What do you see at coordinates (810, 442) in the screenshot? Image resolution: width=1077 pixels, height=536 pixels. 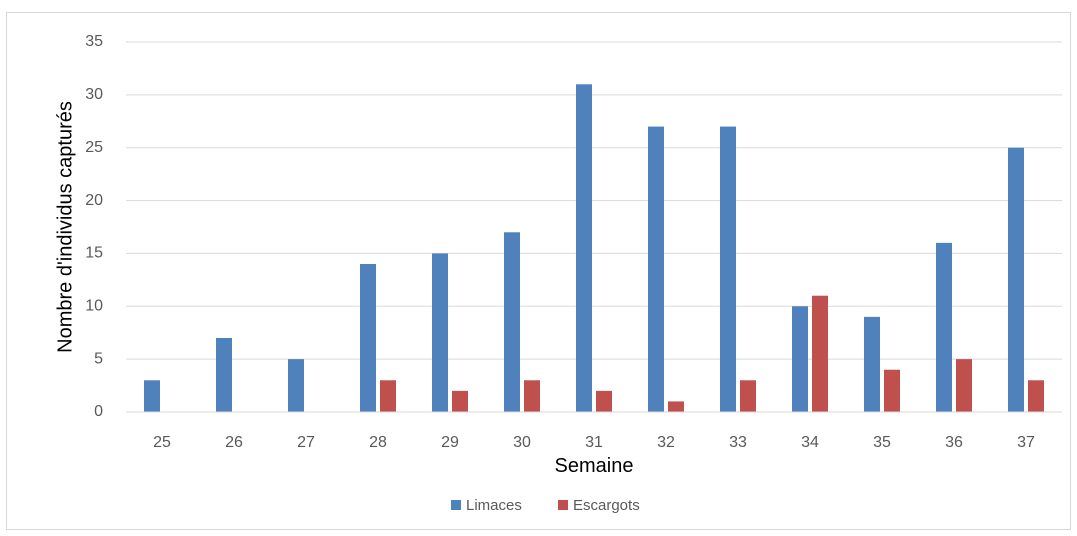 I see `x-tick-label: 34` at bounding box center [810, 442].